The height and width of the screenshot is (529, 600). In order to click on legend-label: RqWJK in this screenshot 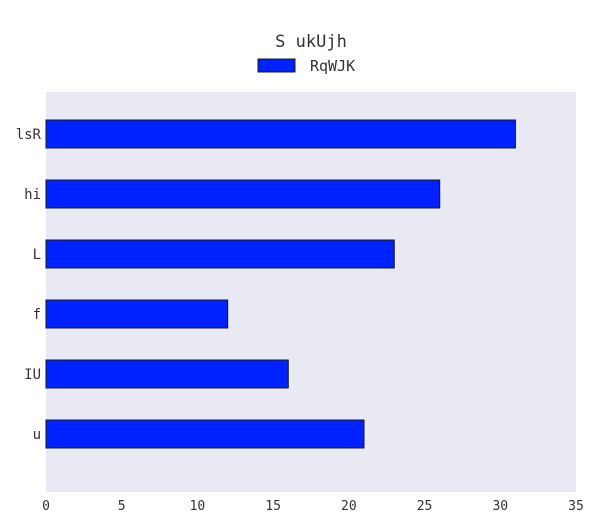, I will do `click(332, 66)`.